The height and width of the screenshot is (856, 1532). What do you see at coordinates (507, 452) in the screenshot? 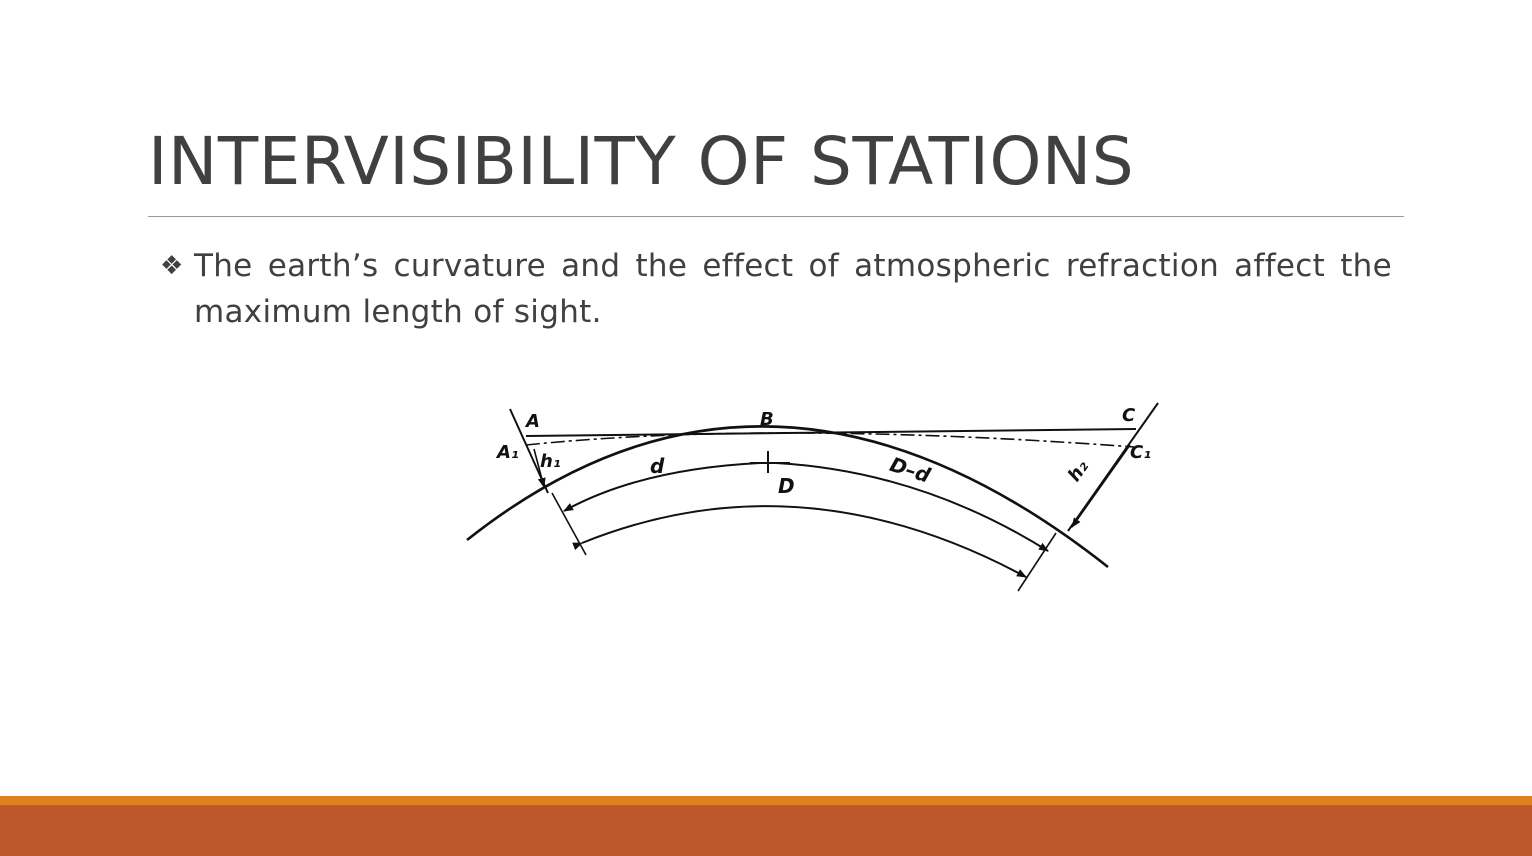
I see `label-a1: A₁` at bounding box center [507, 452].